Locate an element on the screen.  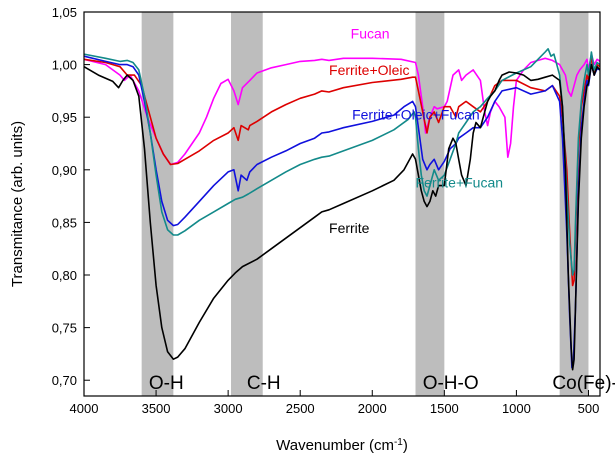
x-axis-title-superscript: -1 is located at coordinates (398, 442).